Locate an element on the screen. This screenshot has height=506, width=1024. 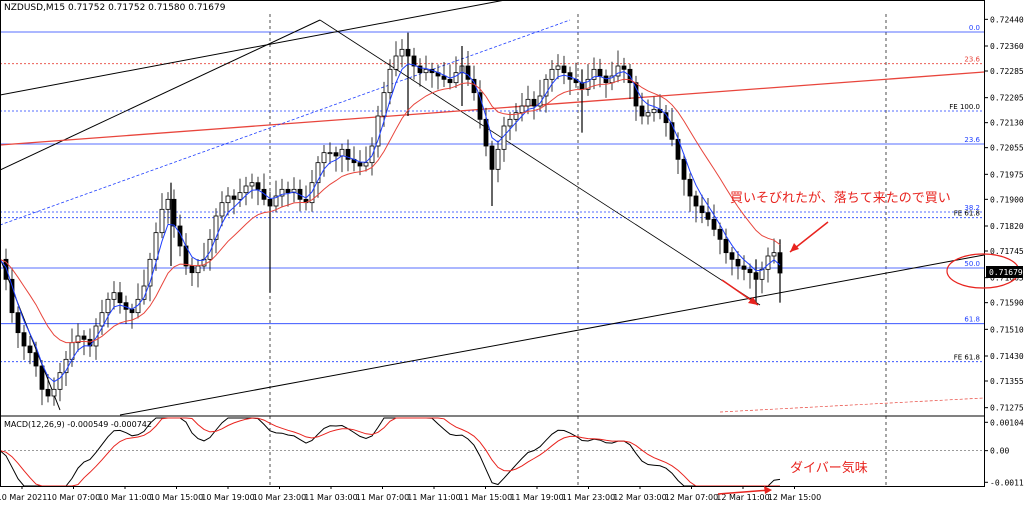
time-tick-label: 10 Mar 2021 is located at coordinates (23, 497).